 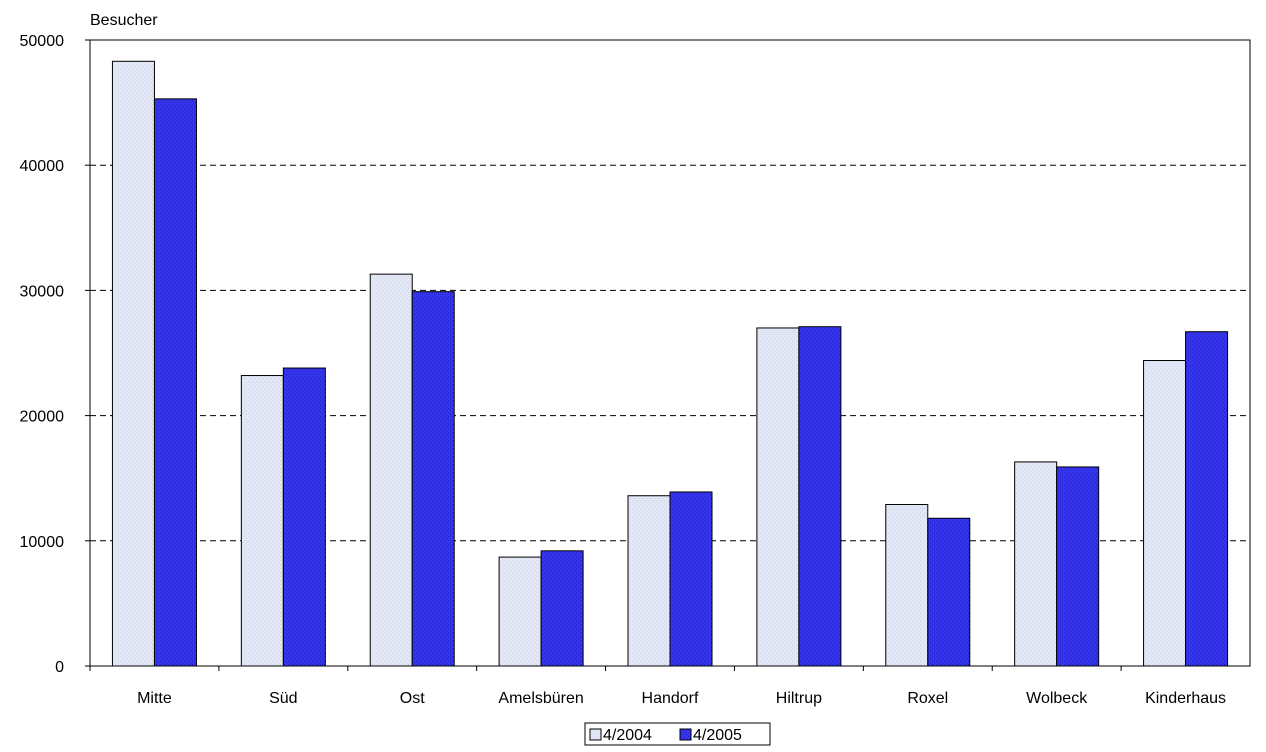 I want to click on y-axis: 0 10000 20000 30000 40000 50000, so click(x=55, y=354).